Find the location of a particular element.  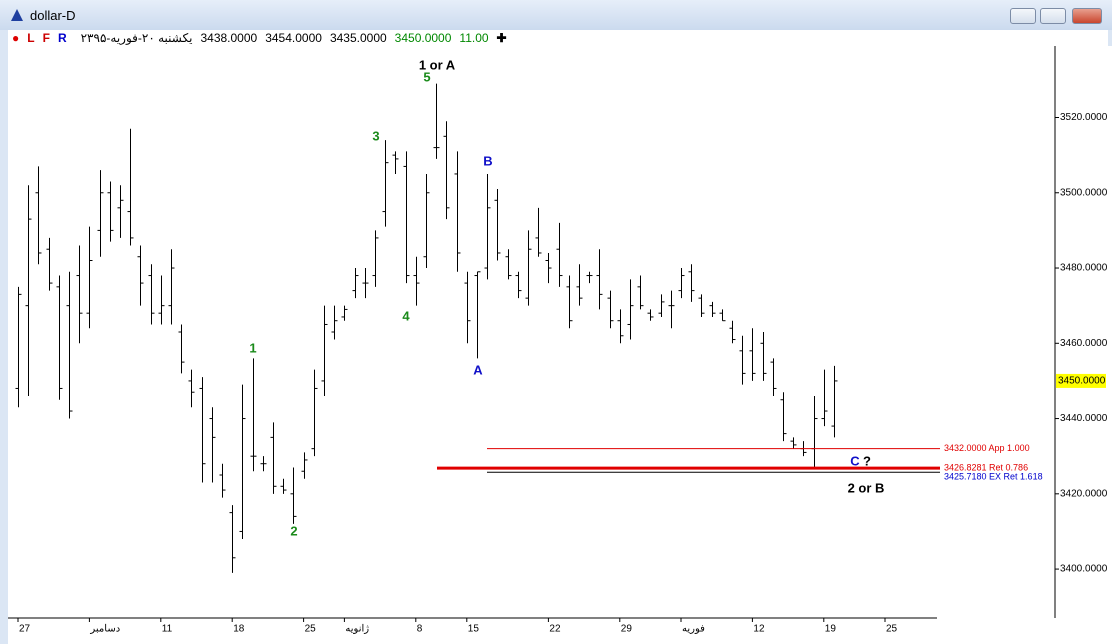

level-label: 3425.7180 EX Ret 1.618 is located at coordinates (993, 477).